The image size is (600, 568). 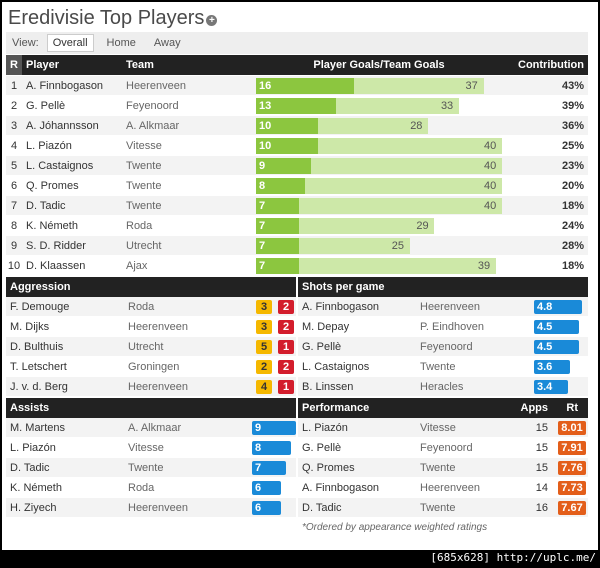 What do you see at coordinates (287, 145) in the screenshot?
I see `player-goals-bar: 10` at bounding box center [287, 145].